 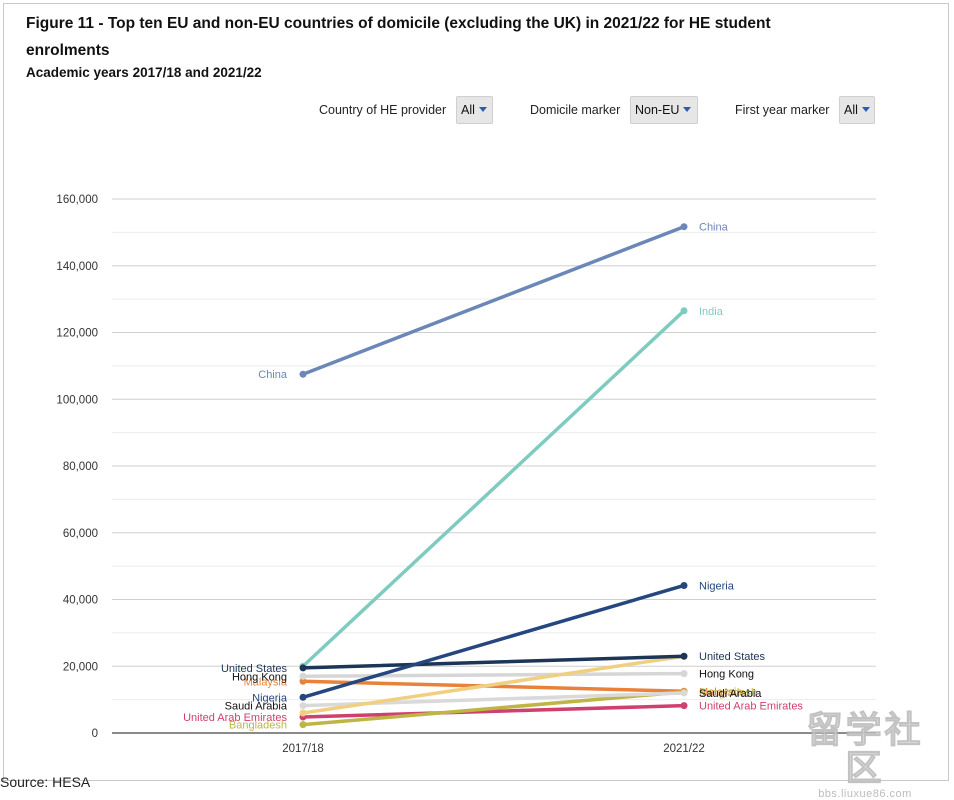 I want to click on chart-subtitle: Academic years 2017/18 and 2021/22, so click(x=144, y=72).